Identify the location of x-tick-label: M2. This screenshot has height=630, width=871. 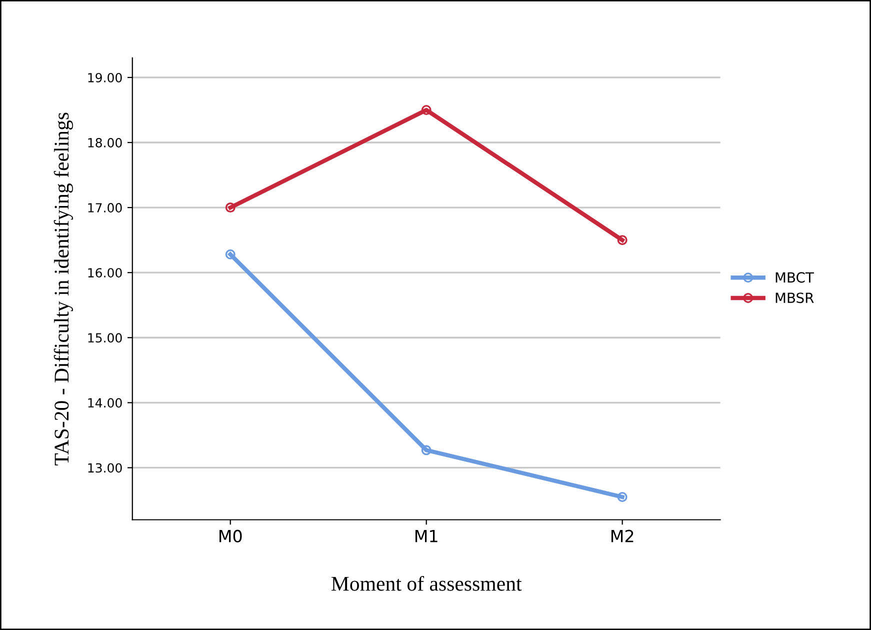
(622, 536).